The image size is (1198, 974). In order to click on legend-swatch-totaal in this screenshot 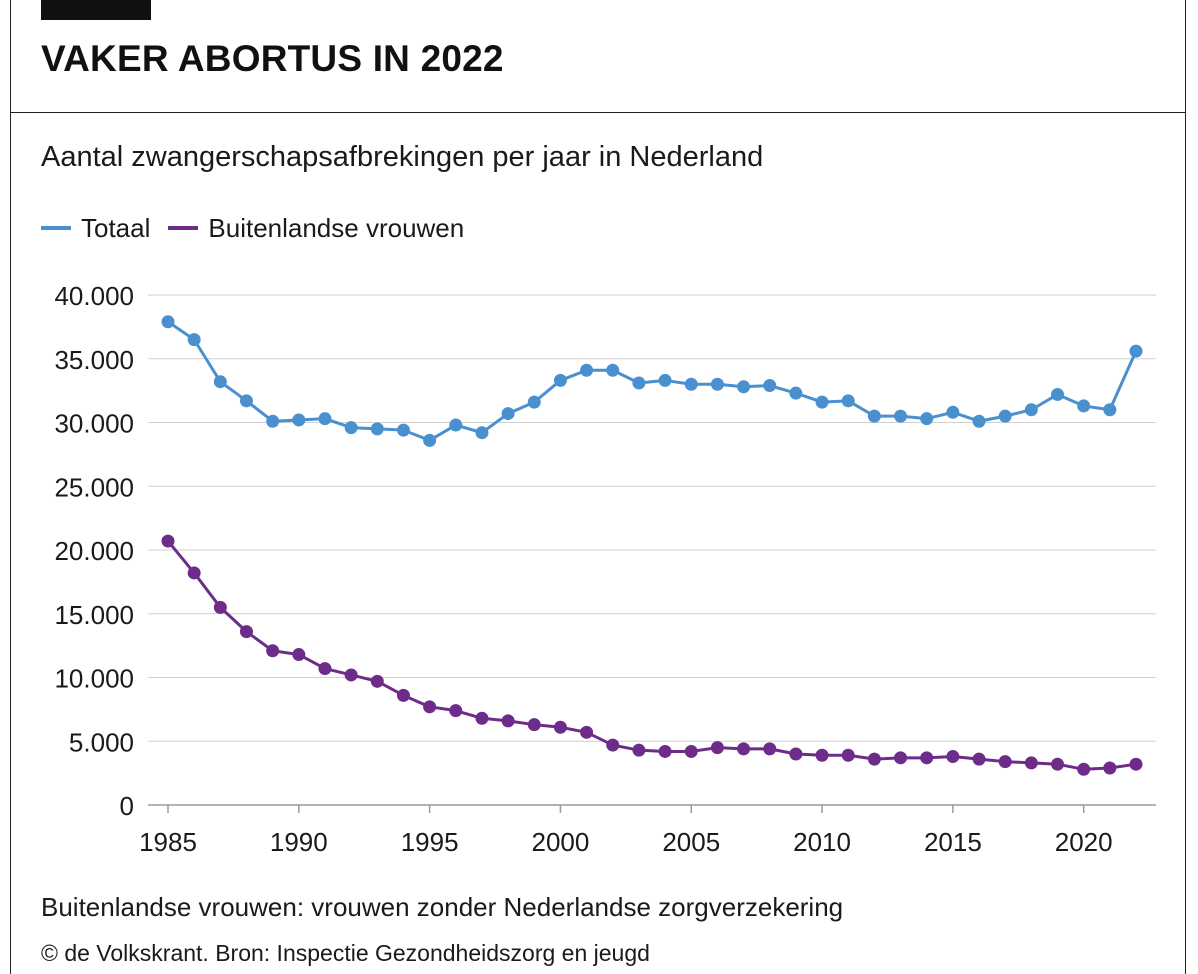, I will do `click(56, 228)`.